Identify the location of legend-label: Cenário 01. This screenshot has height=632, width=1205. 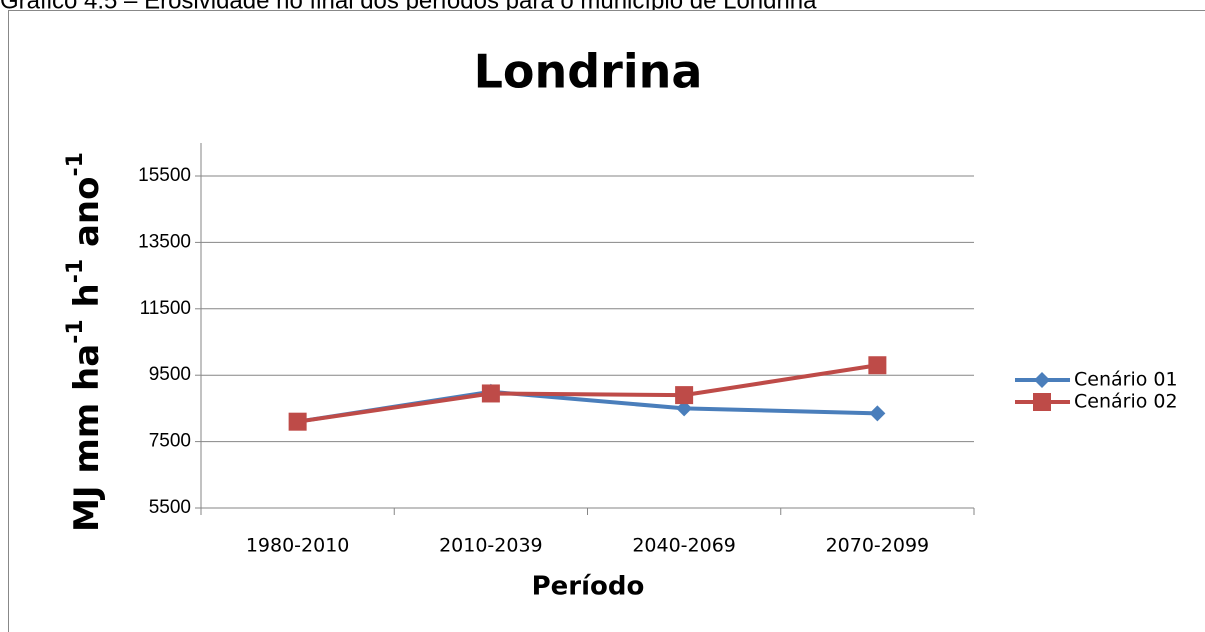
(1126, 380).